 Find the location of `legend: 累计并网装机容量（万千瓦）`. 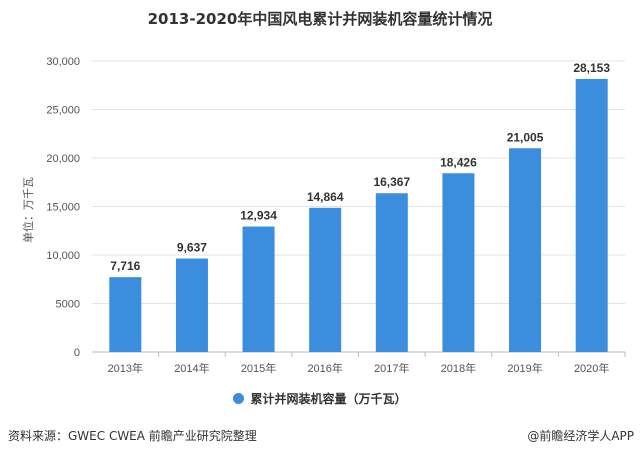

legend: 累计并网装机容量（万千瓦） is located at coordinates (320, 398).